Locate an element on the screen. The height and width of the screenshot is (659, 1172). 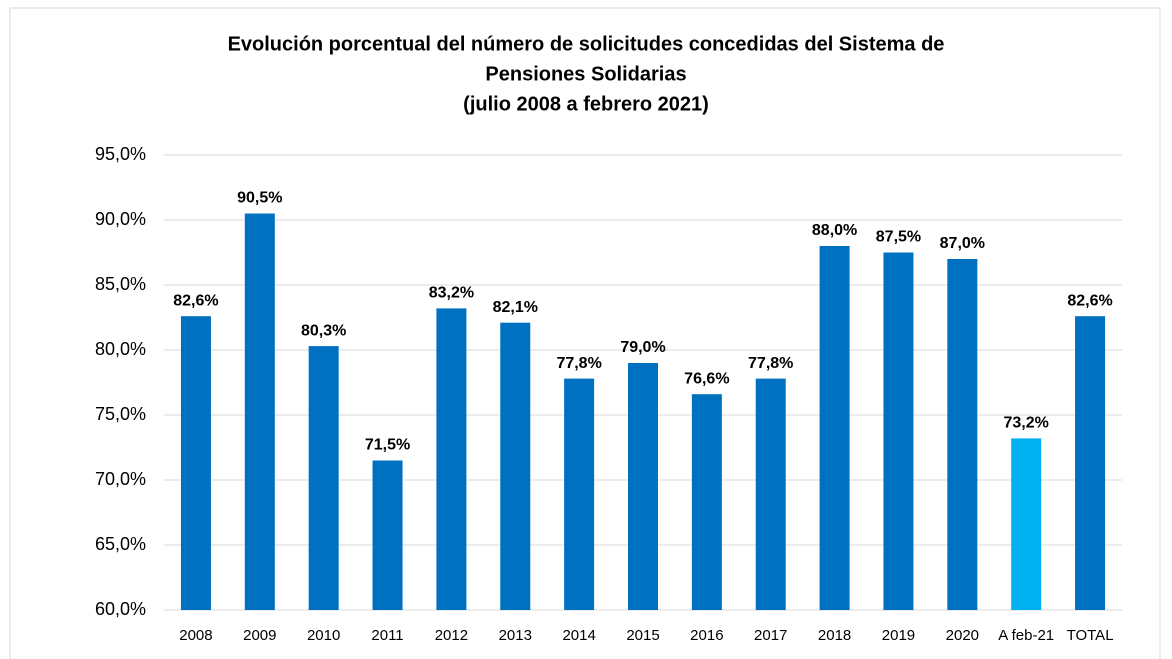
chart-title: Pensiones Solidarias is located at coordinates (585, 74).